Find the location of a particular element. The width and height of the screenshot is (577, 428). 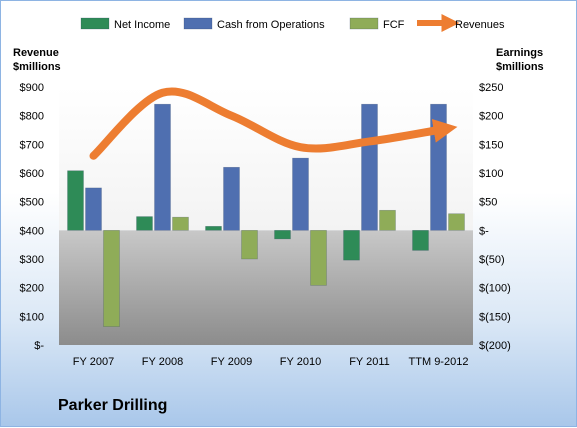

left-tick-label: $300 is located at coordinates (32, 260).